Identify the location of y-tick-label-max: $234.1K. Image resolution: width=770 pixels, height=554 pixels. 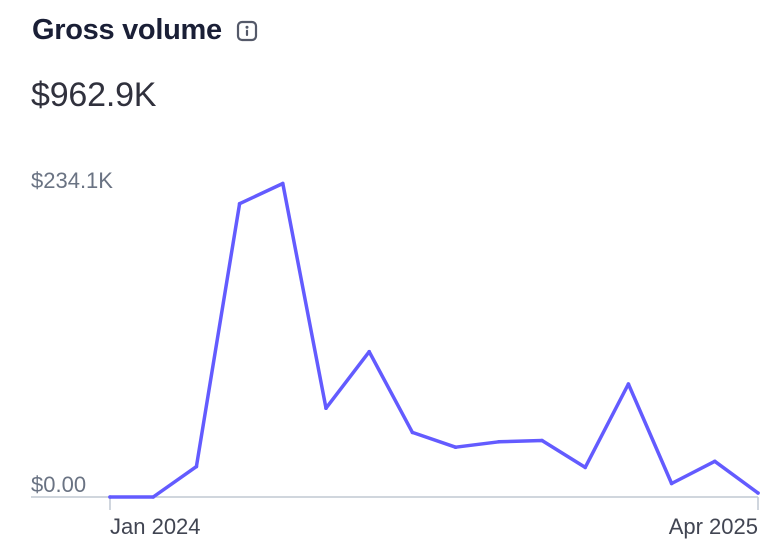
(72, 180).